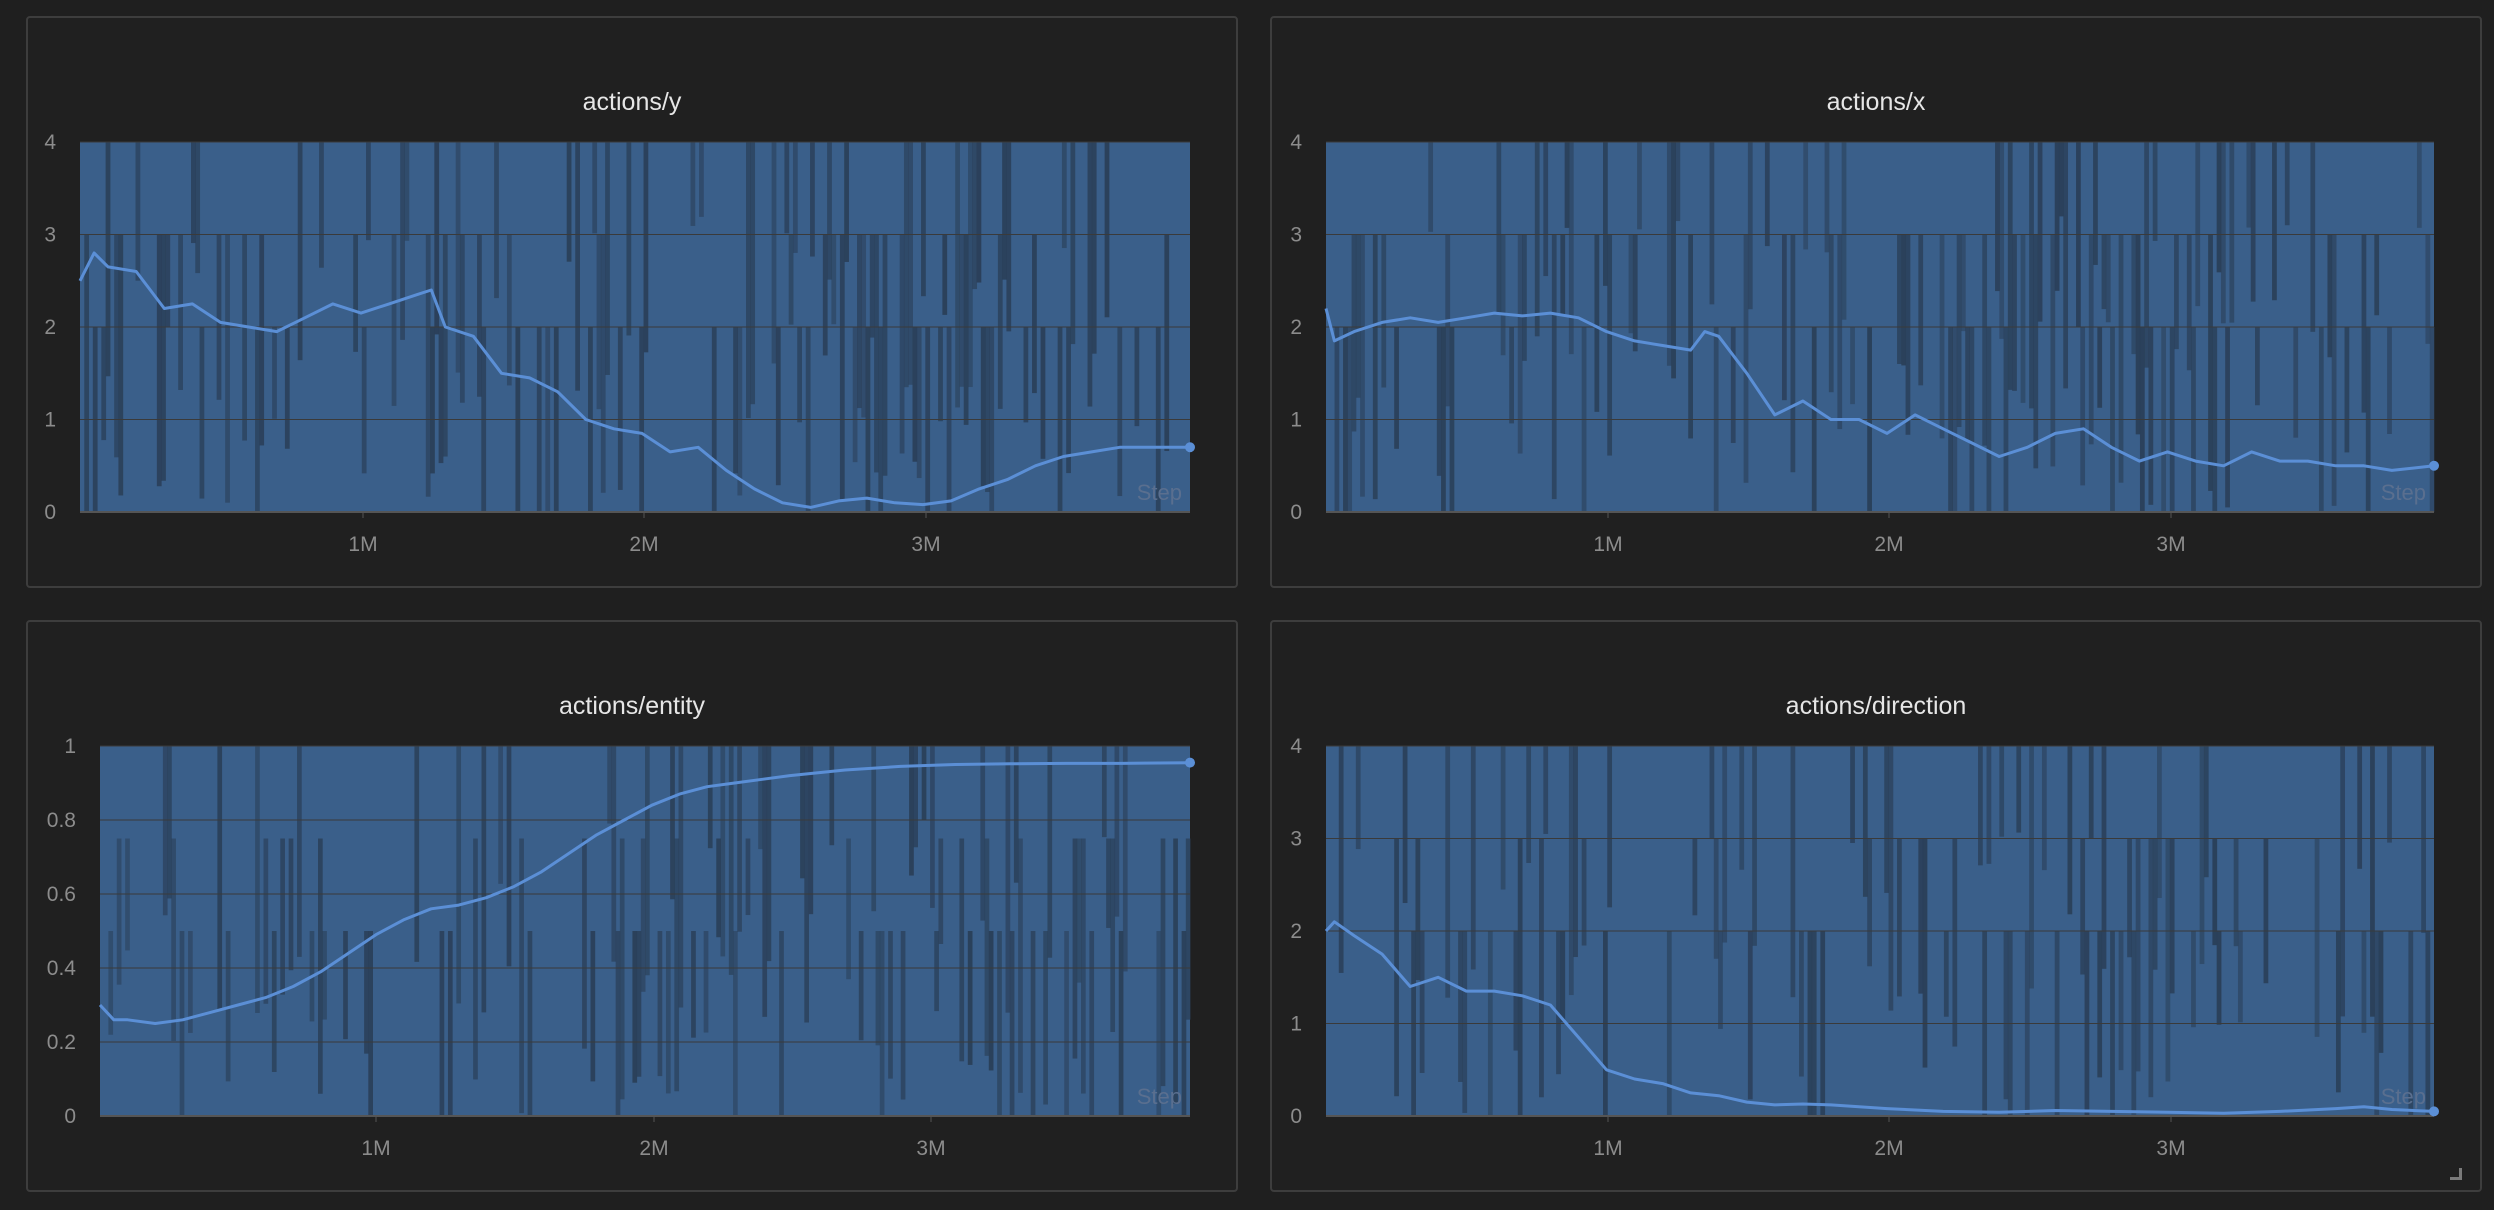  What do you see at coordinates (2456, 1174) in the screenshot?
I see `resize-handle-icon` at bounding box center [2456, 1174].